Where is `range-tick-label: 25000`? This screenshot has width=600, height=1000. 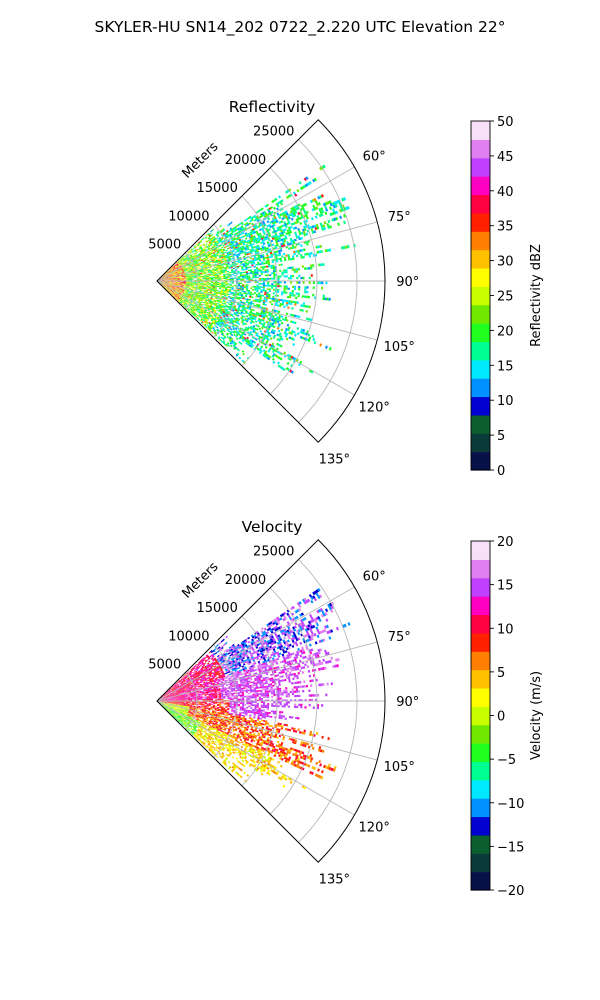 range-tick-label: 25000 is located at coordinates (273, 552).